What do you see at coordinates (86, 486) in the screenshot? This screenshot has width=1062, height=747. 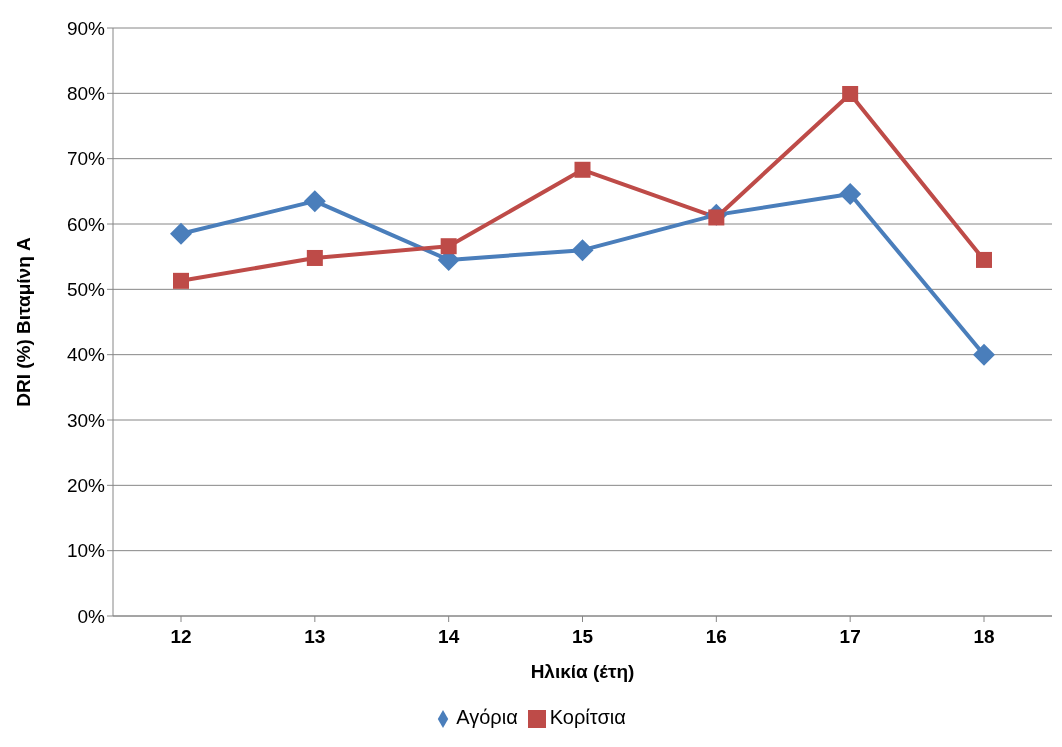 I see `y-tick-label: 20%` at bounding box center [86, 486].